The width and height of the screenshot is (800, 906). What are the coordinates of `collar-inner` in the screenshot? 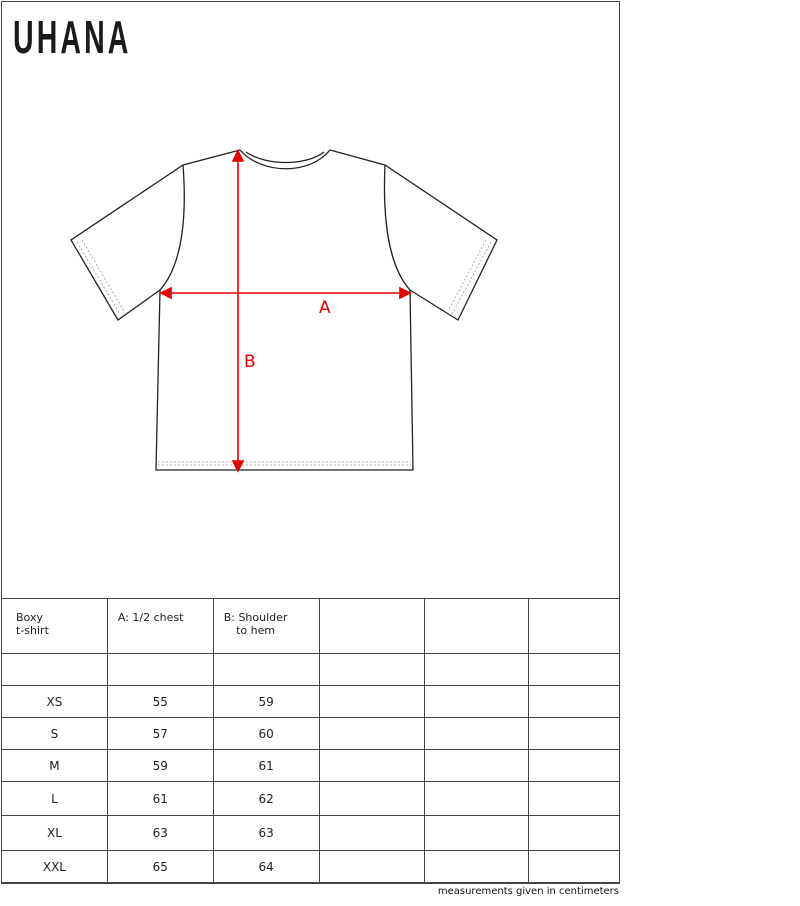 It's located at (285, 157).